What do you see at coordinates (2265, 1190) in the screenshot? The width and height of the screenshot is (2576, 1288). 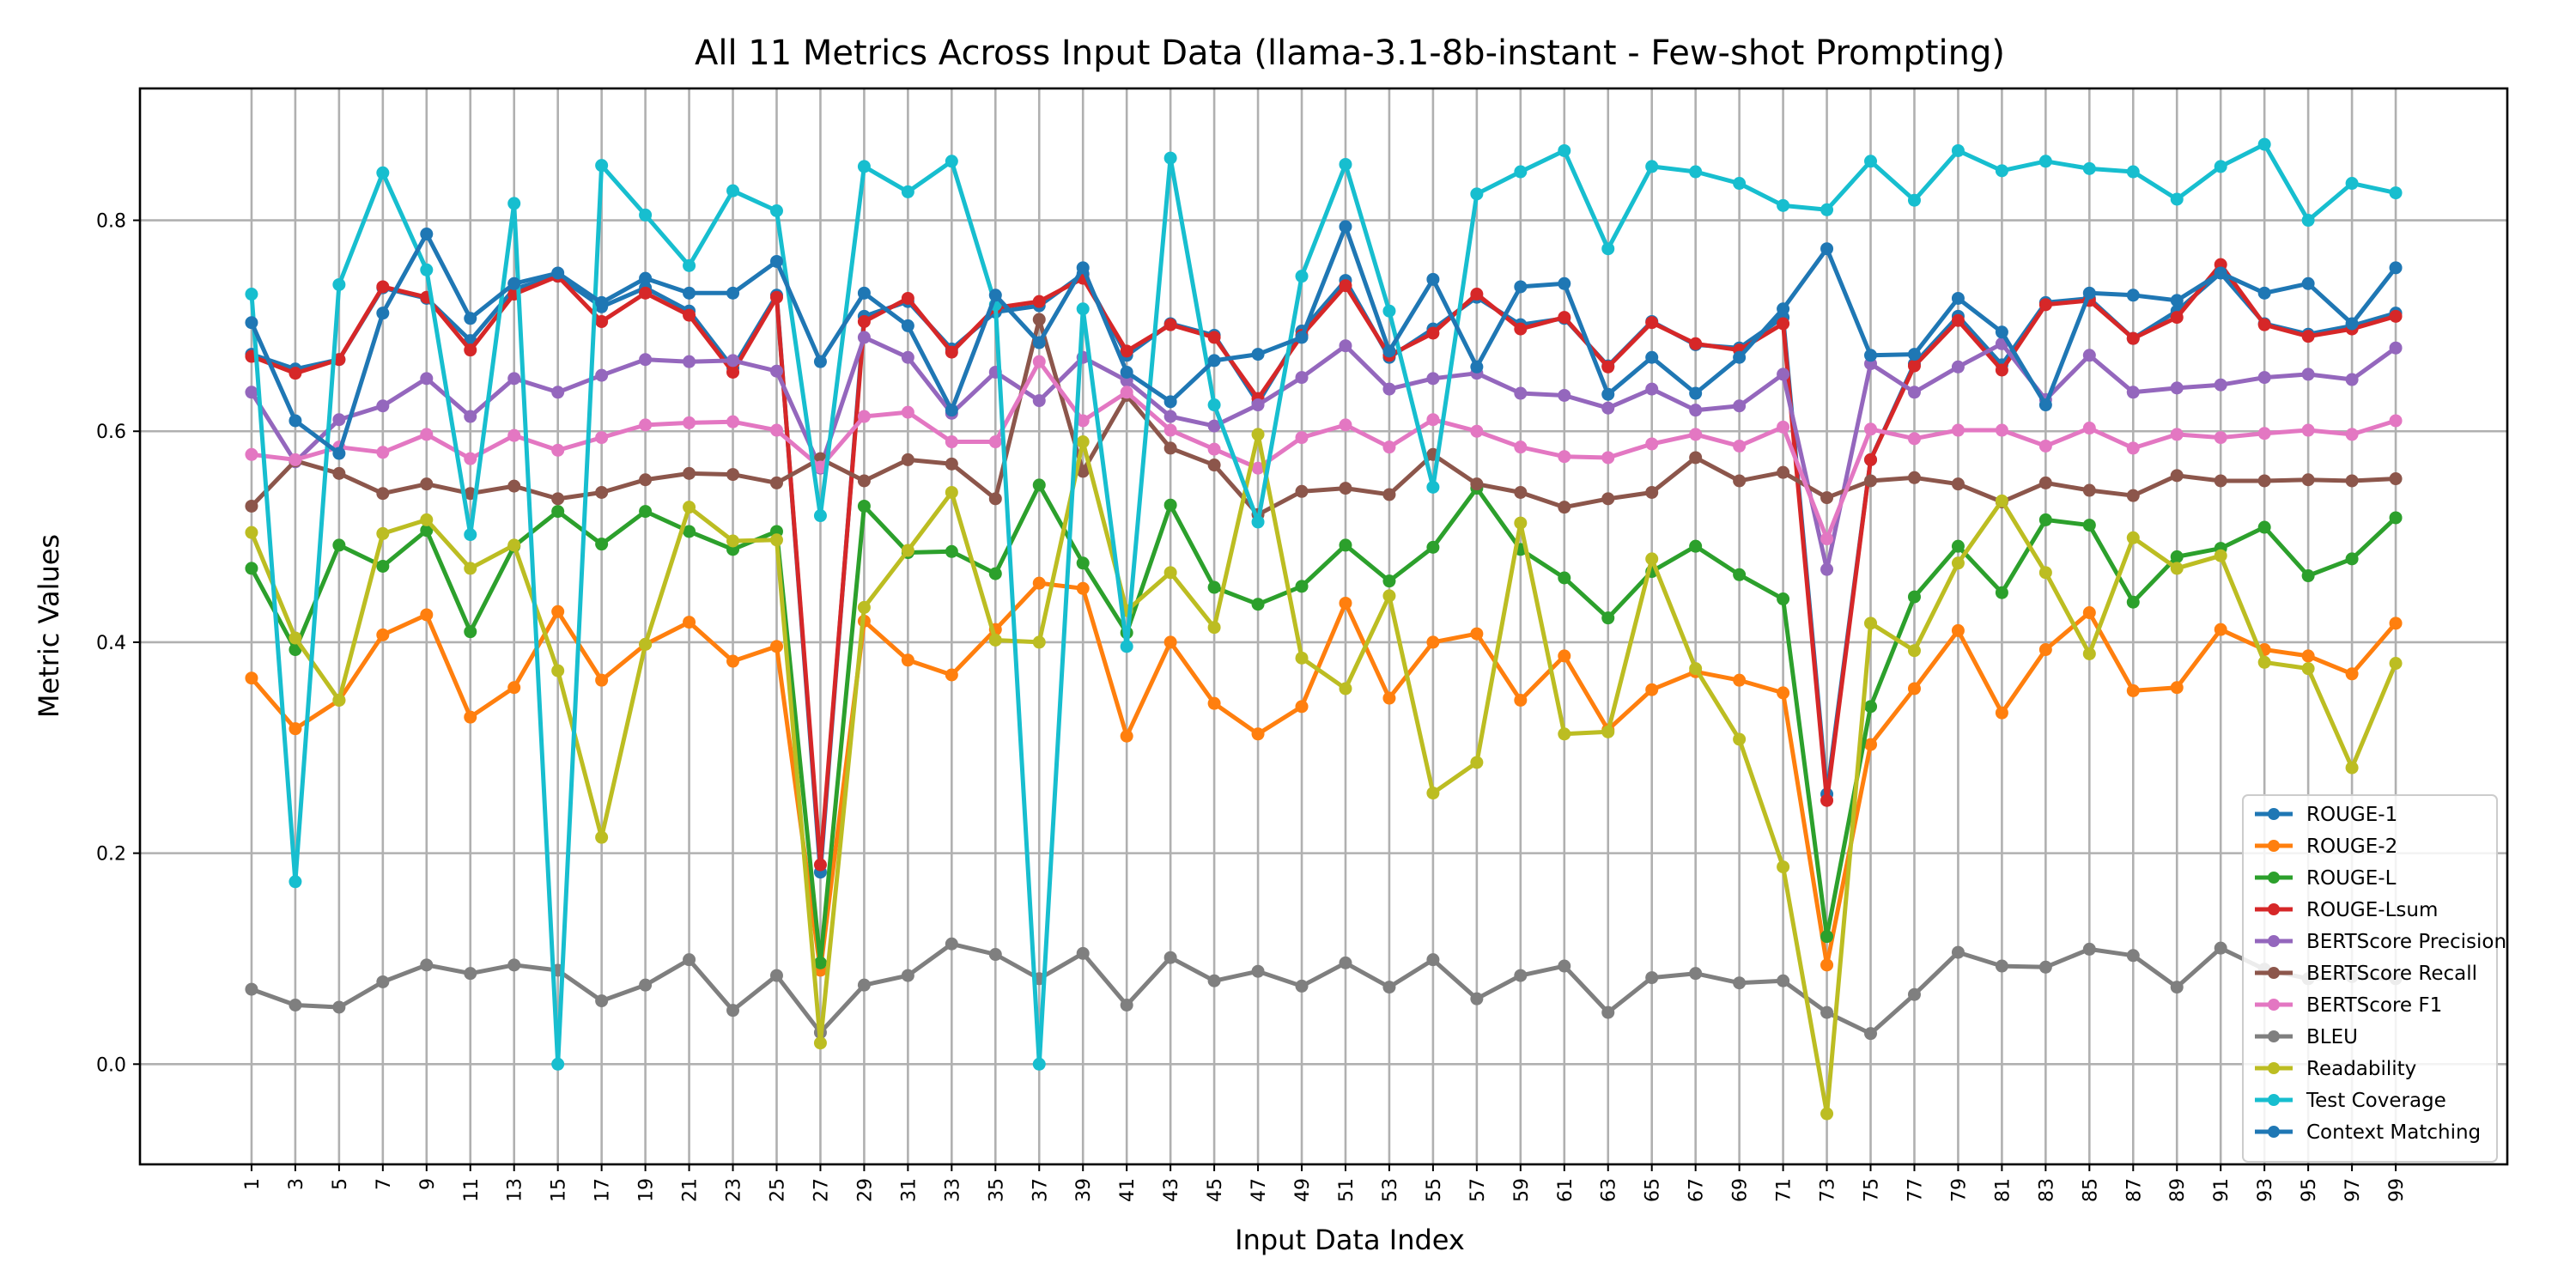 I see `x-tick-label: 93` at bounding box center [2265, 1190].